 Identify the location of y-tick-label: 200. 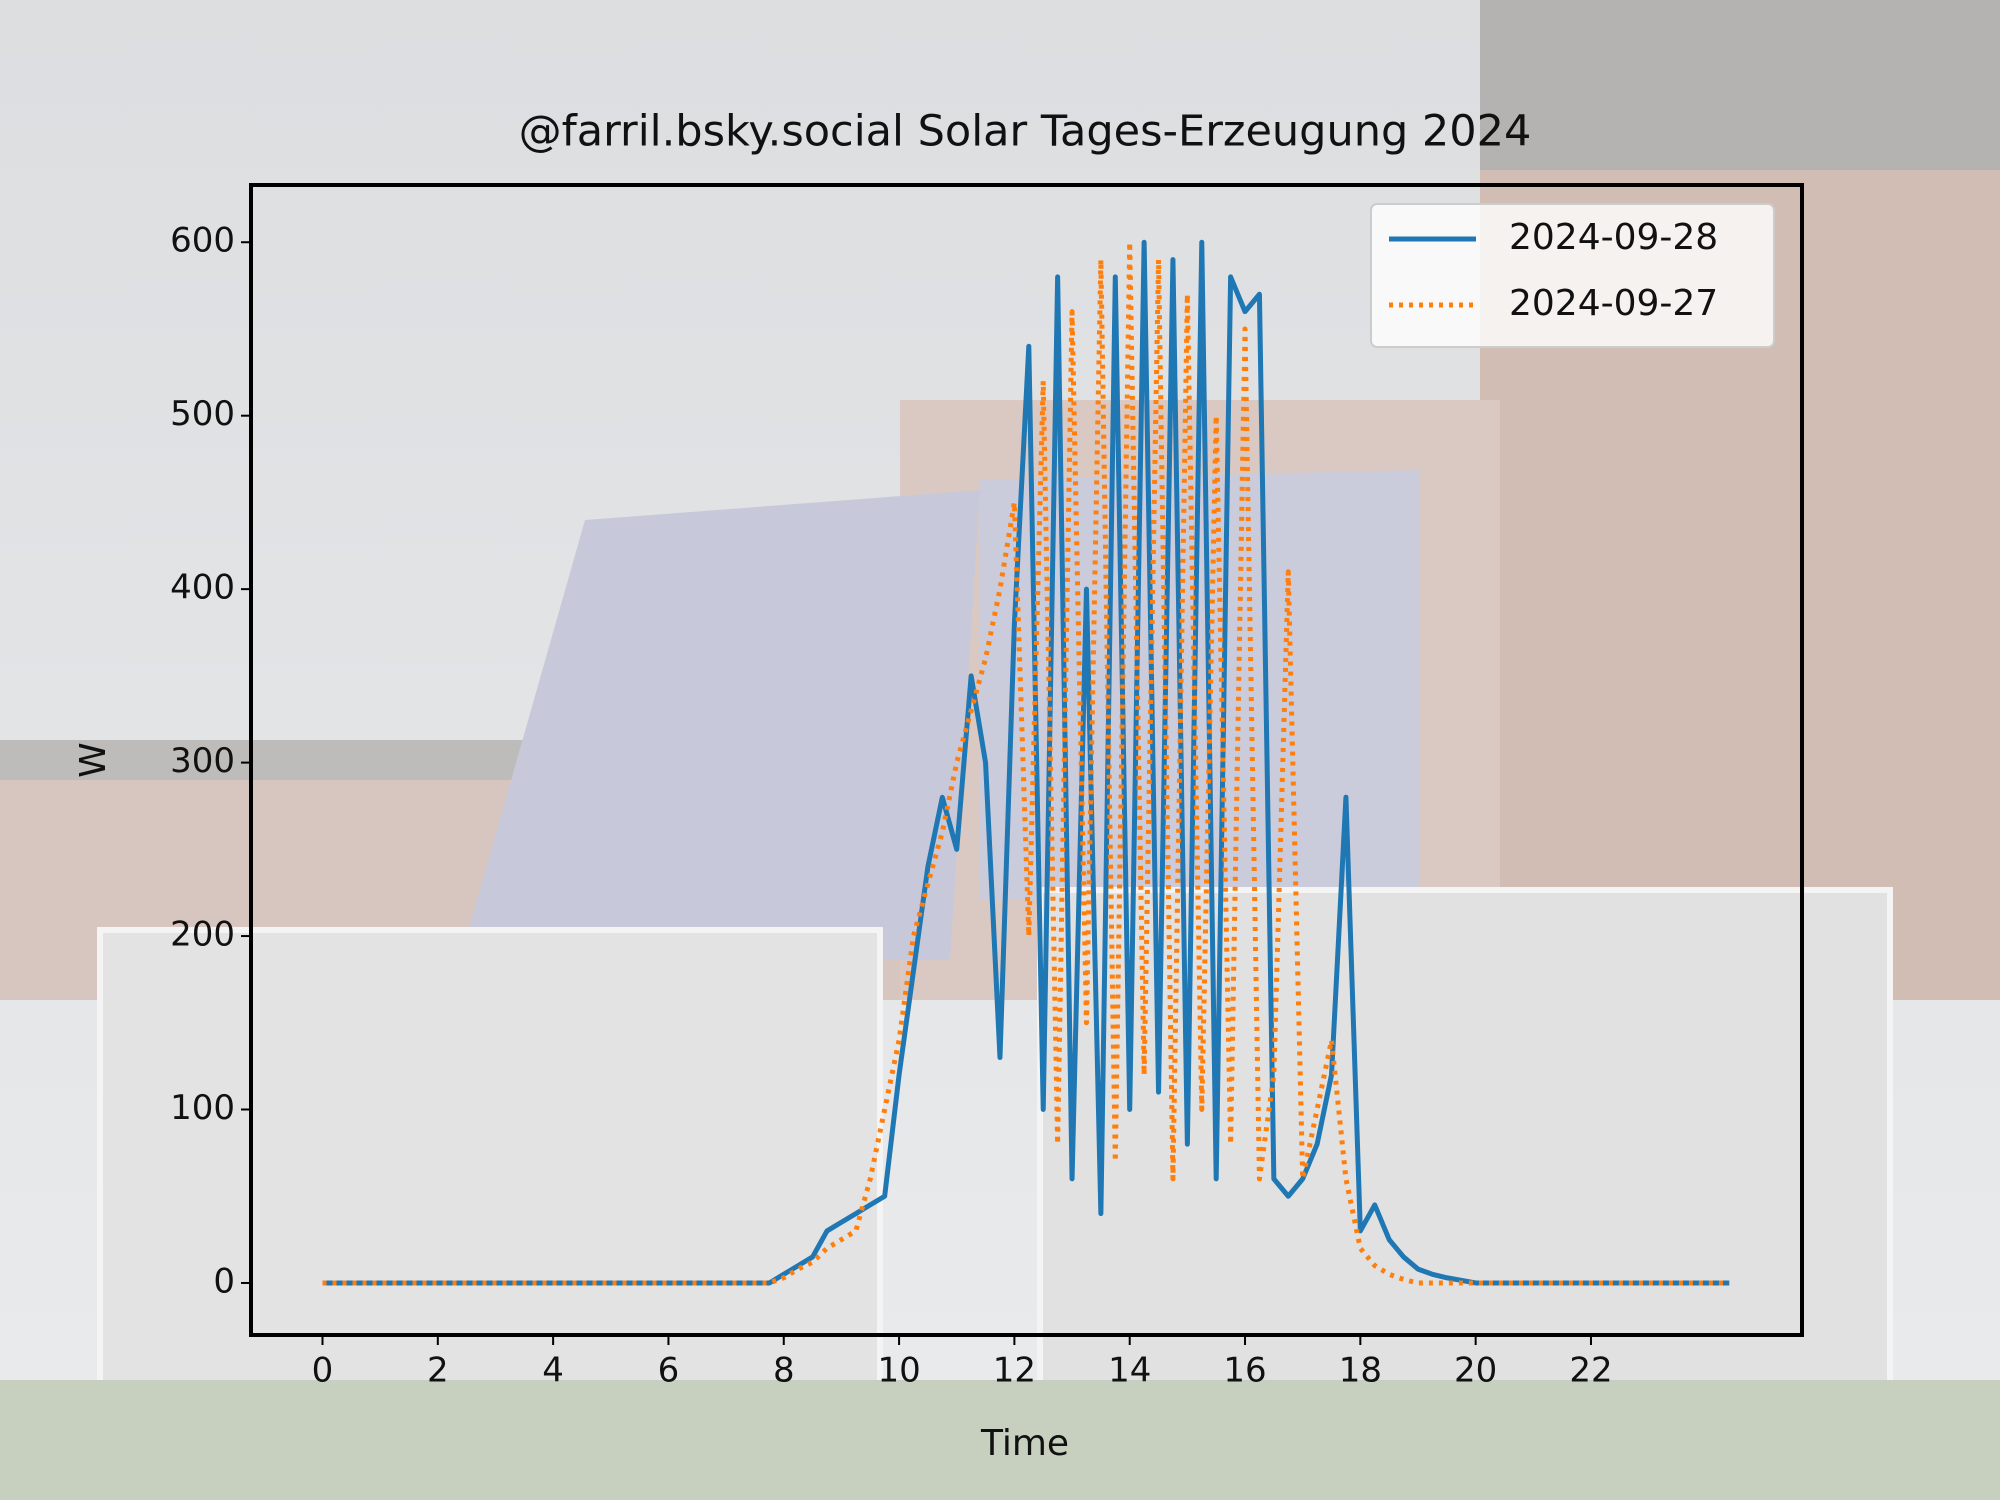
(202, 935).